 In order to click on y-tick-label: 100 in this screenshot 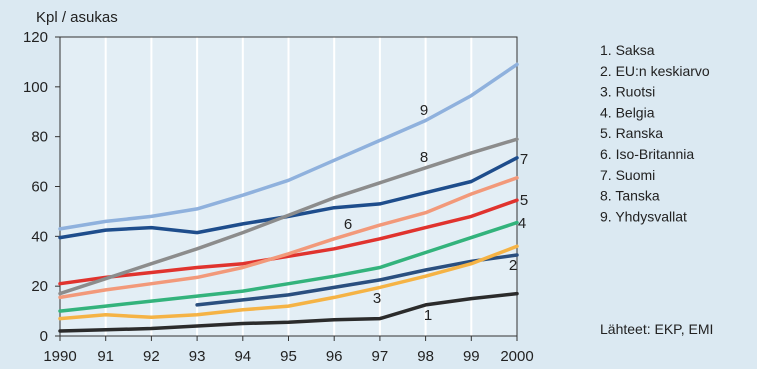, I will do `click(35, 87)`.